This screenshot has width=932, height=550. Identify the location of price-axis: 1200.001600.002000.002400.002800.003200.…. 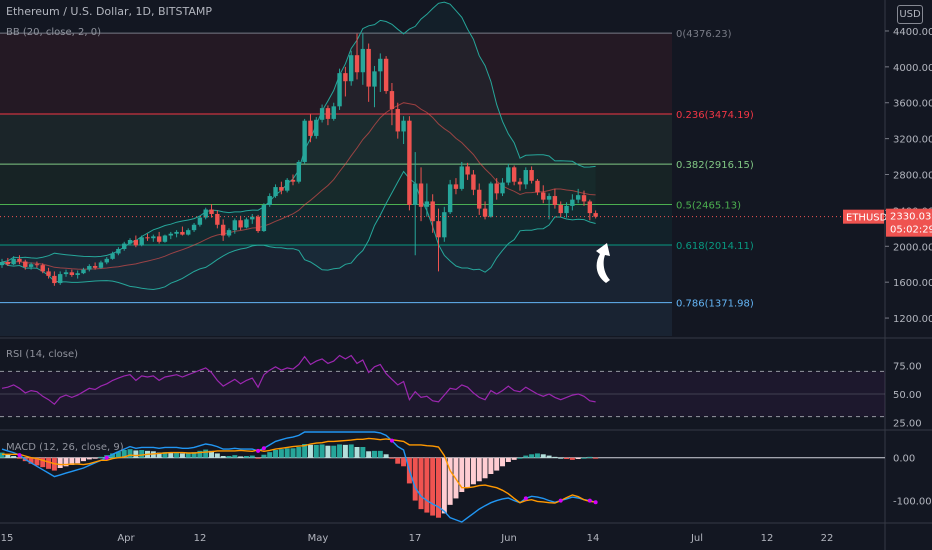
(887, 267).